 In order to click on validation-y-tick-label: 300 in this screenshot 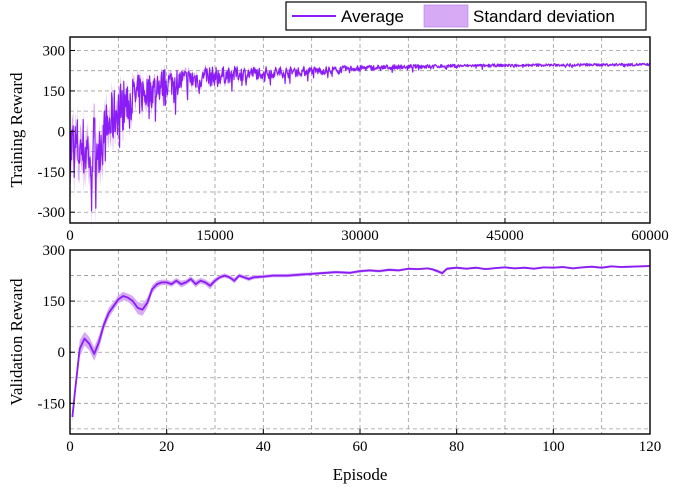, I will do `click(54, 251)`.